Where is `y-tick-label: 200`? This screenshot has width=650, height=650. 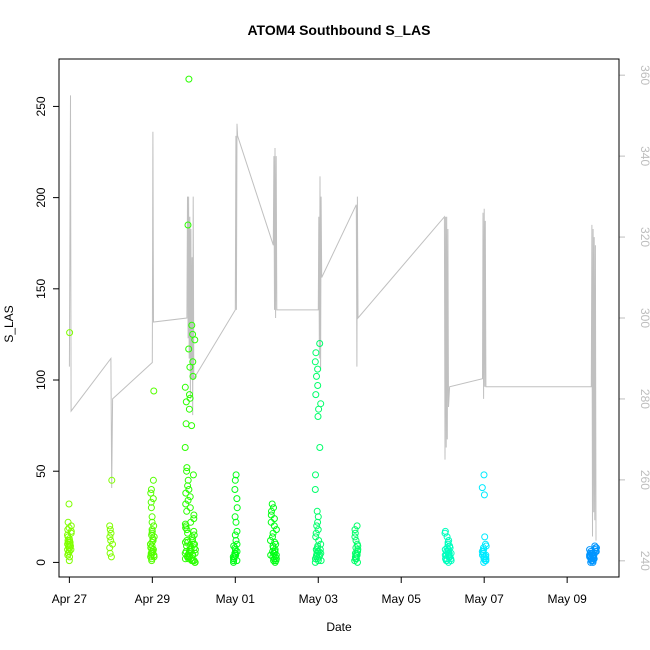
y-tick-label: 200 is located at coordinates (41, 197).